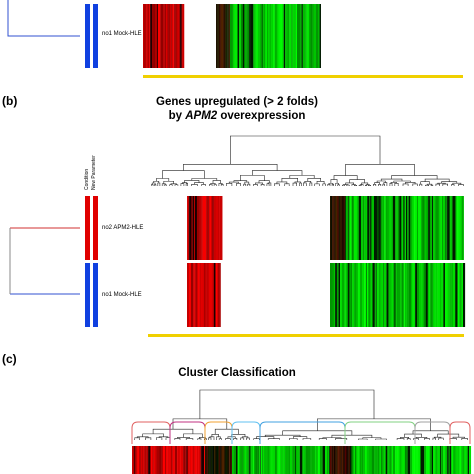  Describe the element at coordinates (95, 295) in the screenshot. I see `parameter-bar-b-mock` at that location.